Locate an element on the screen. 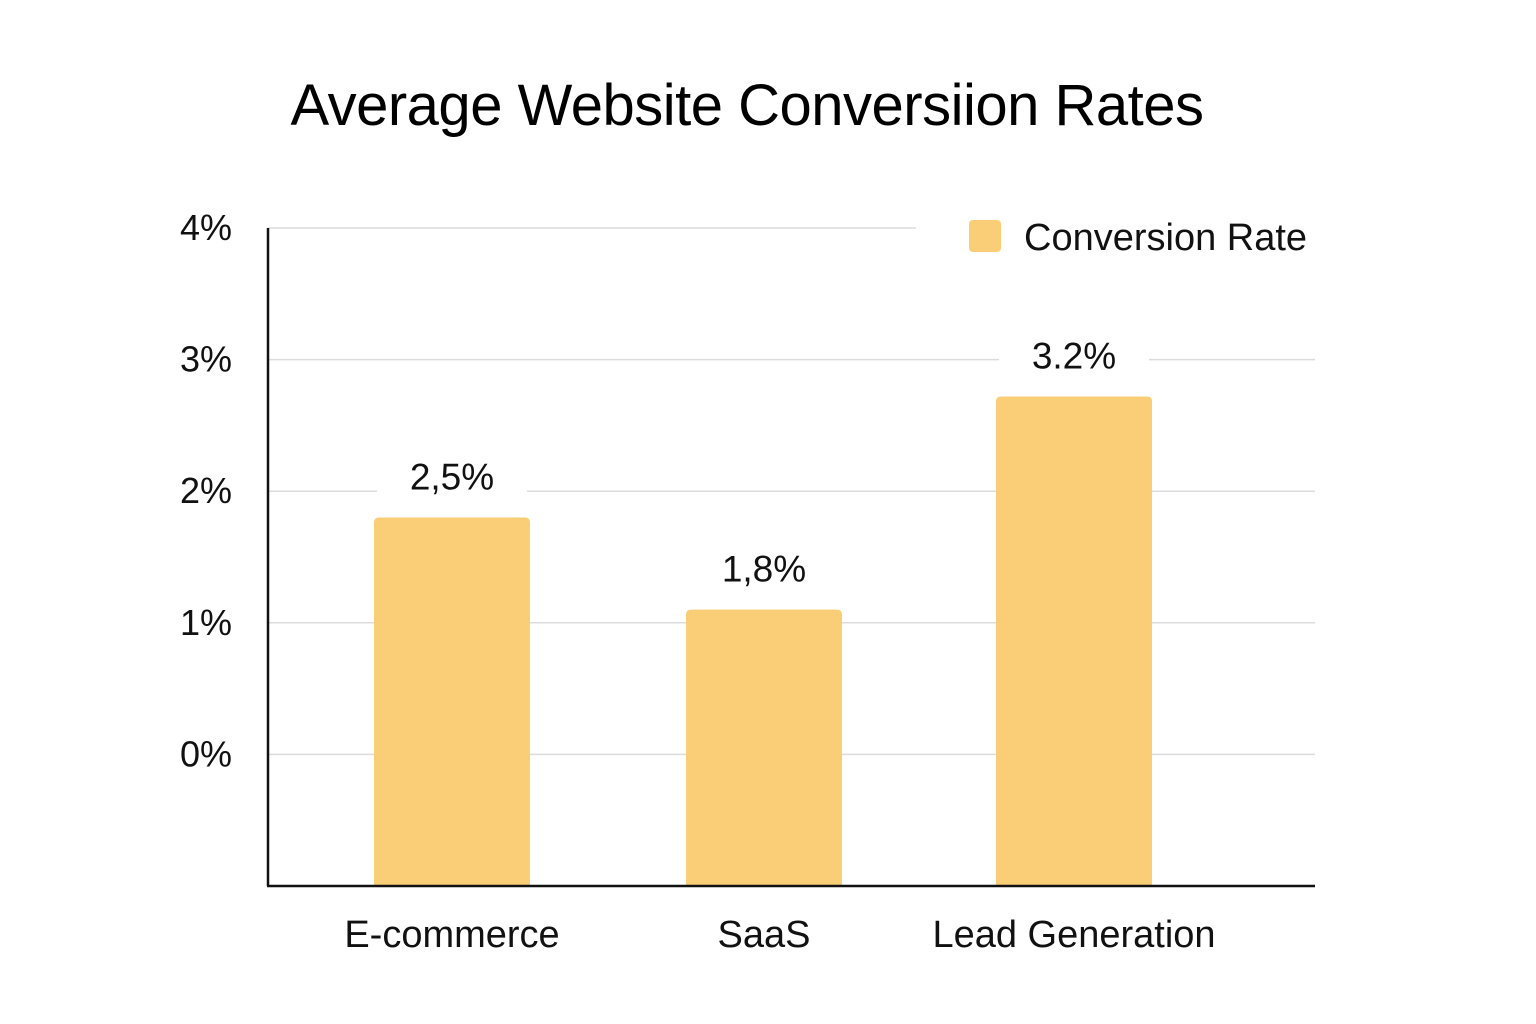  y-tick-label: 1% is located at coordinates (206, 622).